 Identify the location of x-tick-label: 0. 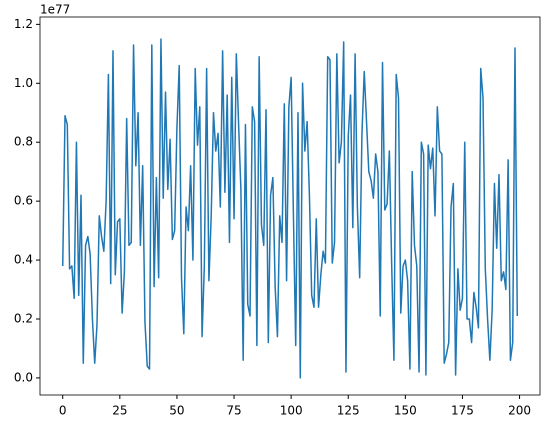
(63, 411).